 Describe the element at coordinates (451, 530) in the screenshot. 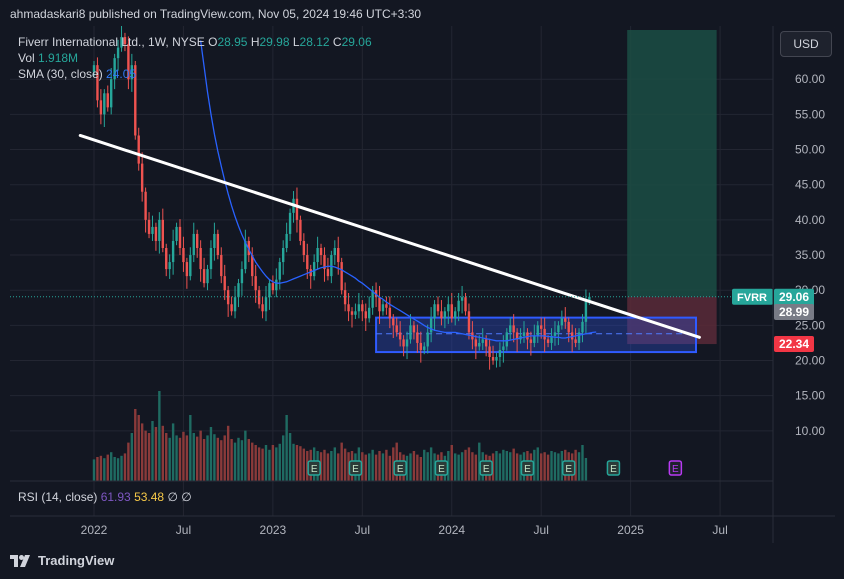

I see `time-axis-label: 2024` at that location.